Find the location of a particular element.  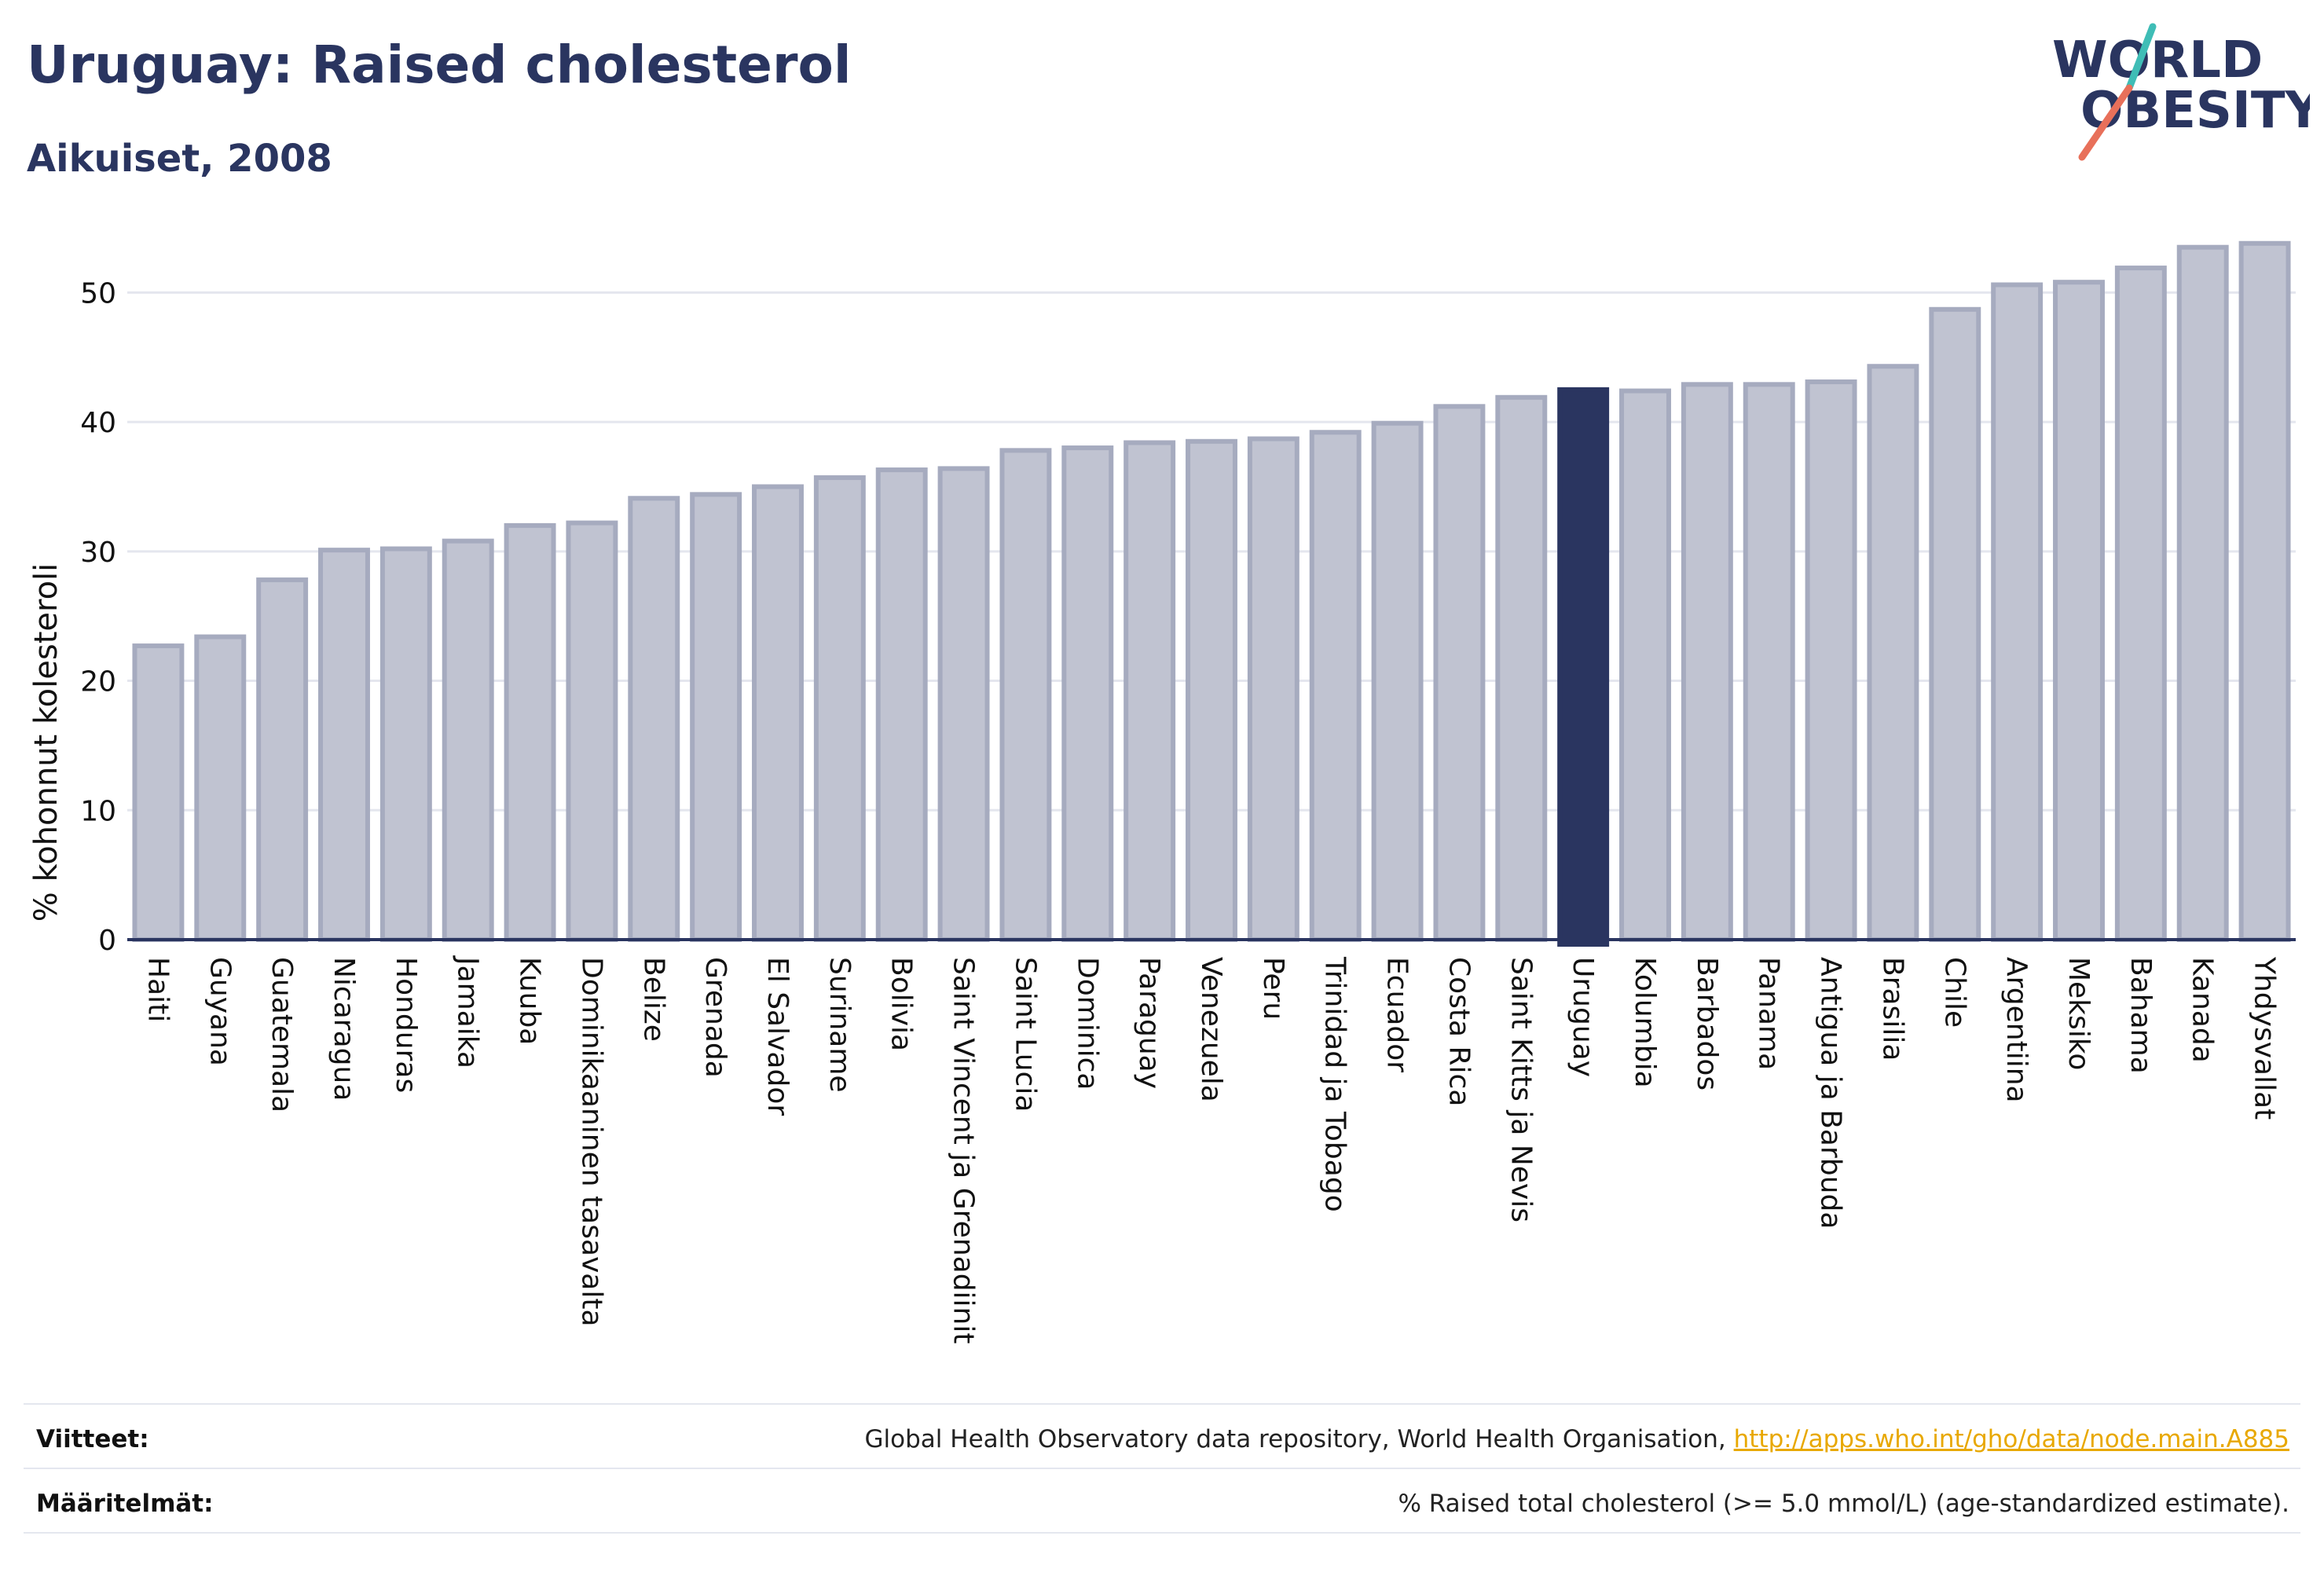

logo-slash-coral is located at coordinates (2105, 122).